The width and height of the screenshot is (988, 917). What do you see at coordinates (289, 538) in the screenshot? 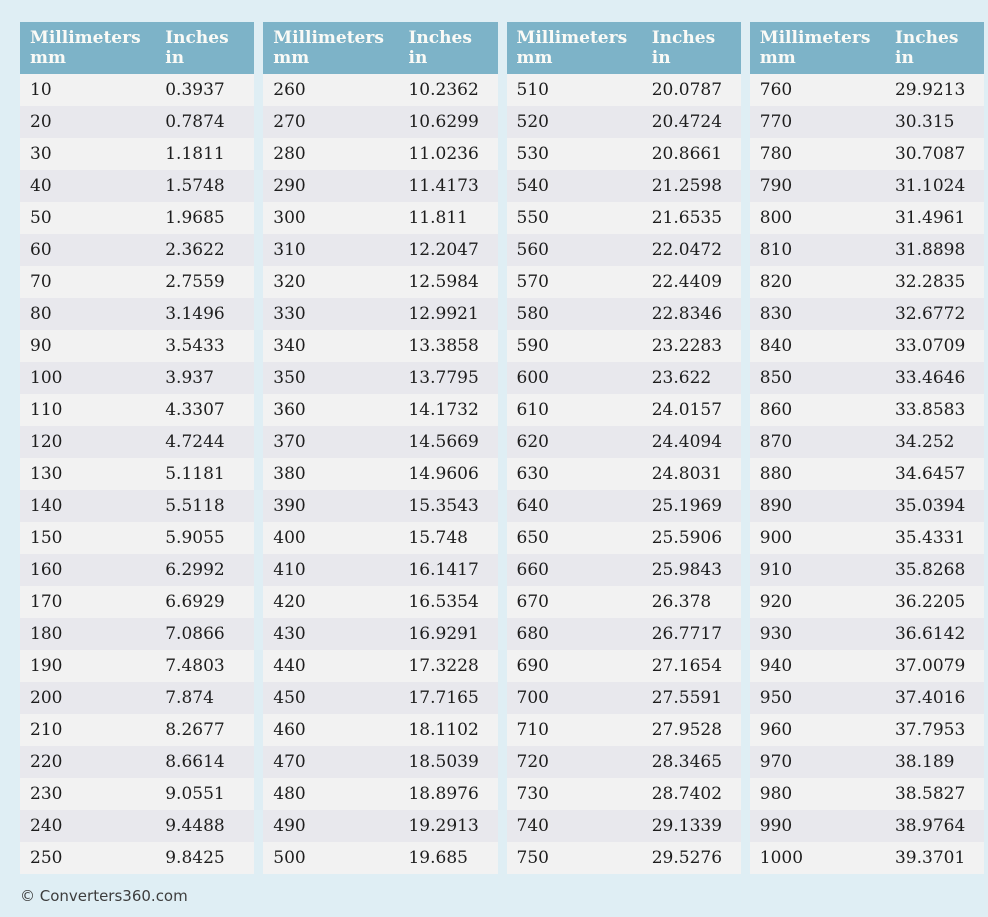
I see `mm-value-cell: 400` at bounding box center [289, 538].